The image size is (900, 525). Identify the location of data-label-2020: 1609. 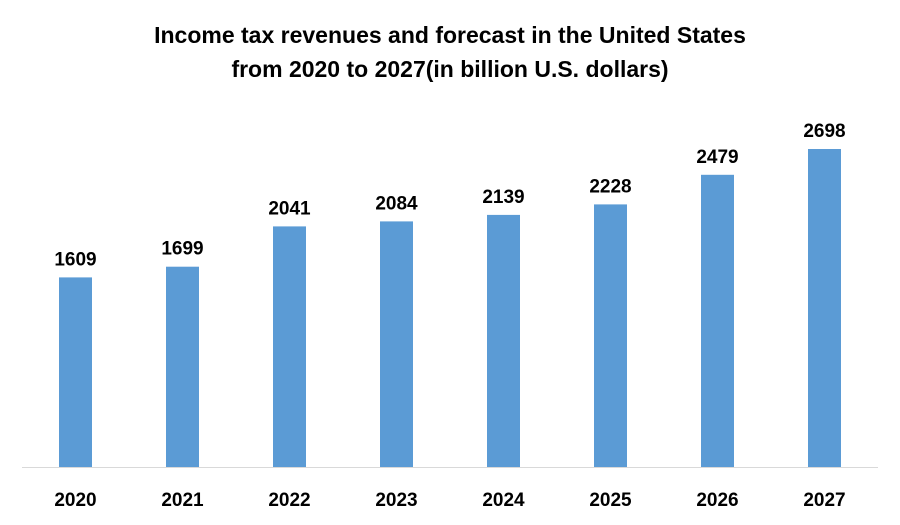
(75, 259).